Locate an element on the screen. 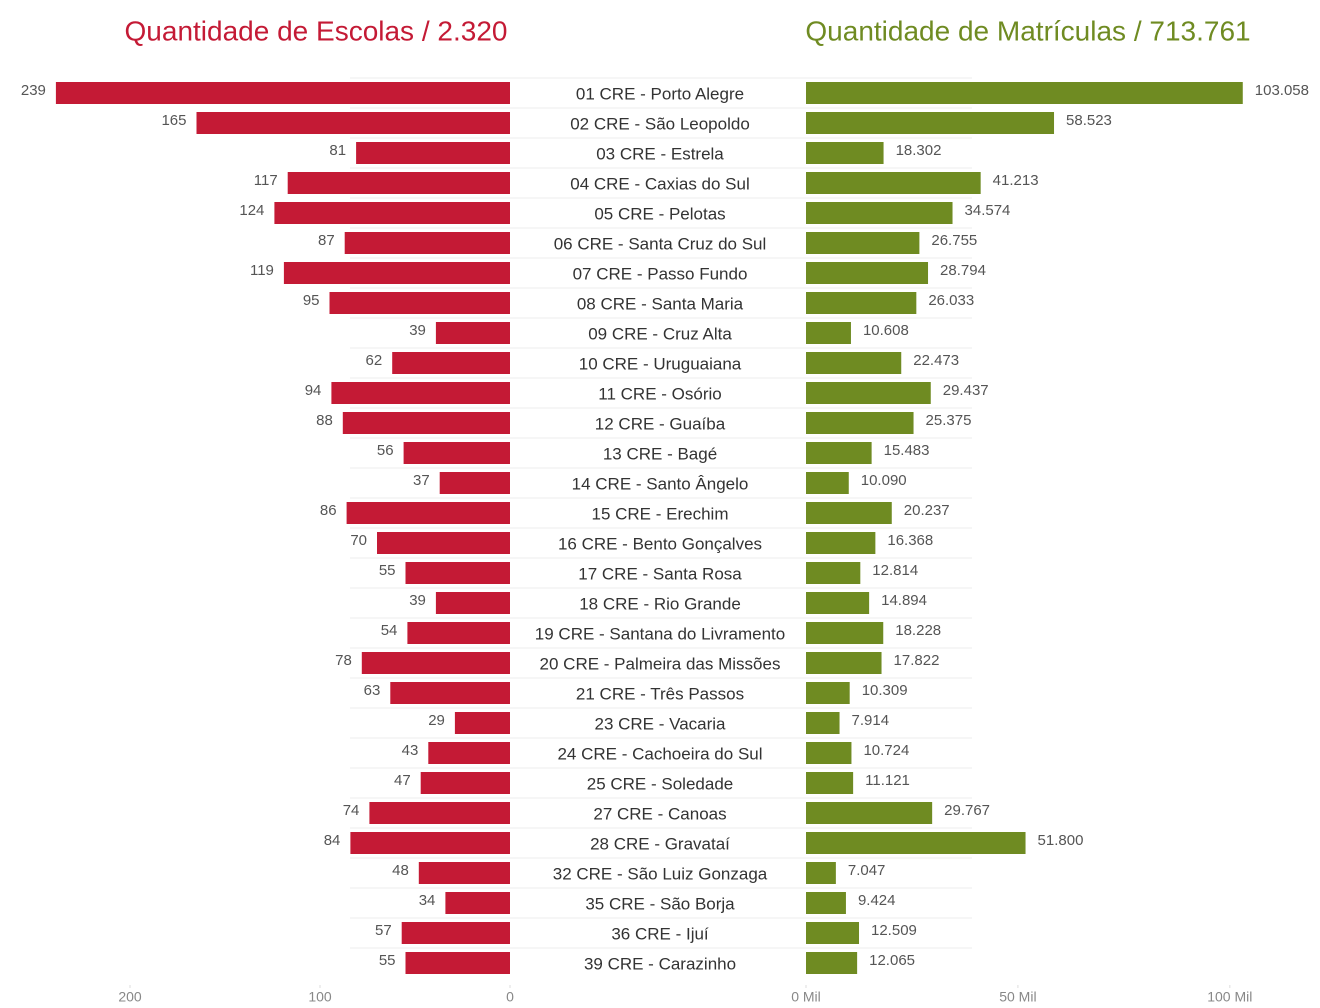 The height and width of the screenshot is (1008, 1320). category-label: 03 CRE - Estrela is located at coordinates (660, 153).